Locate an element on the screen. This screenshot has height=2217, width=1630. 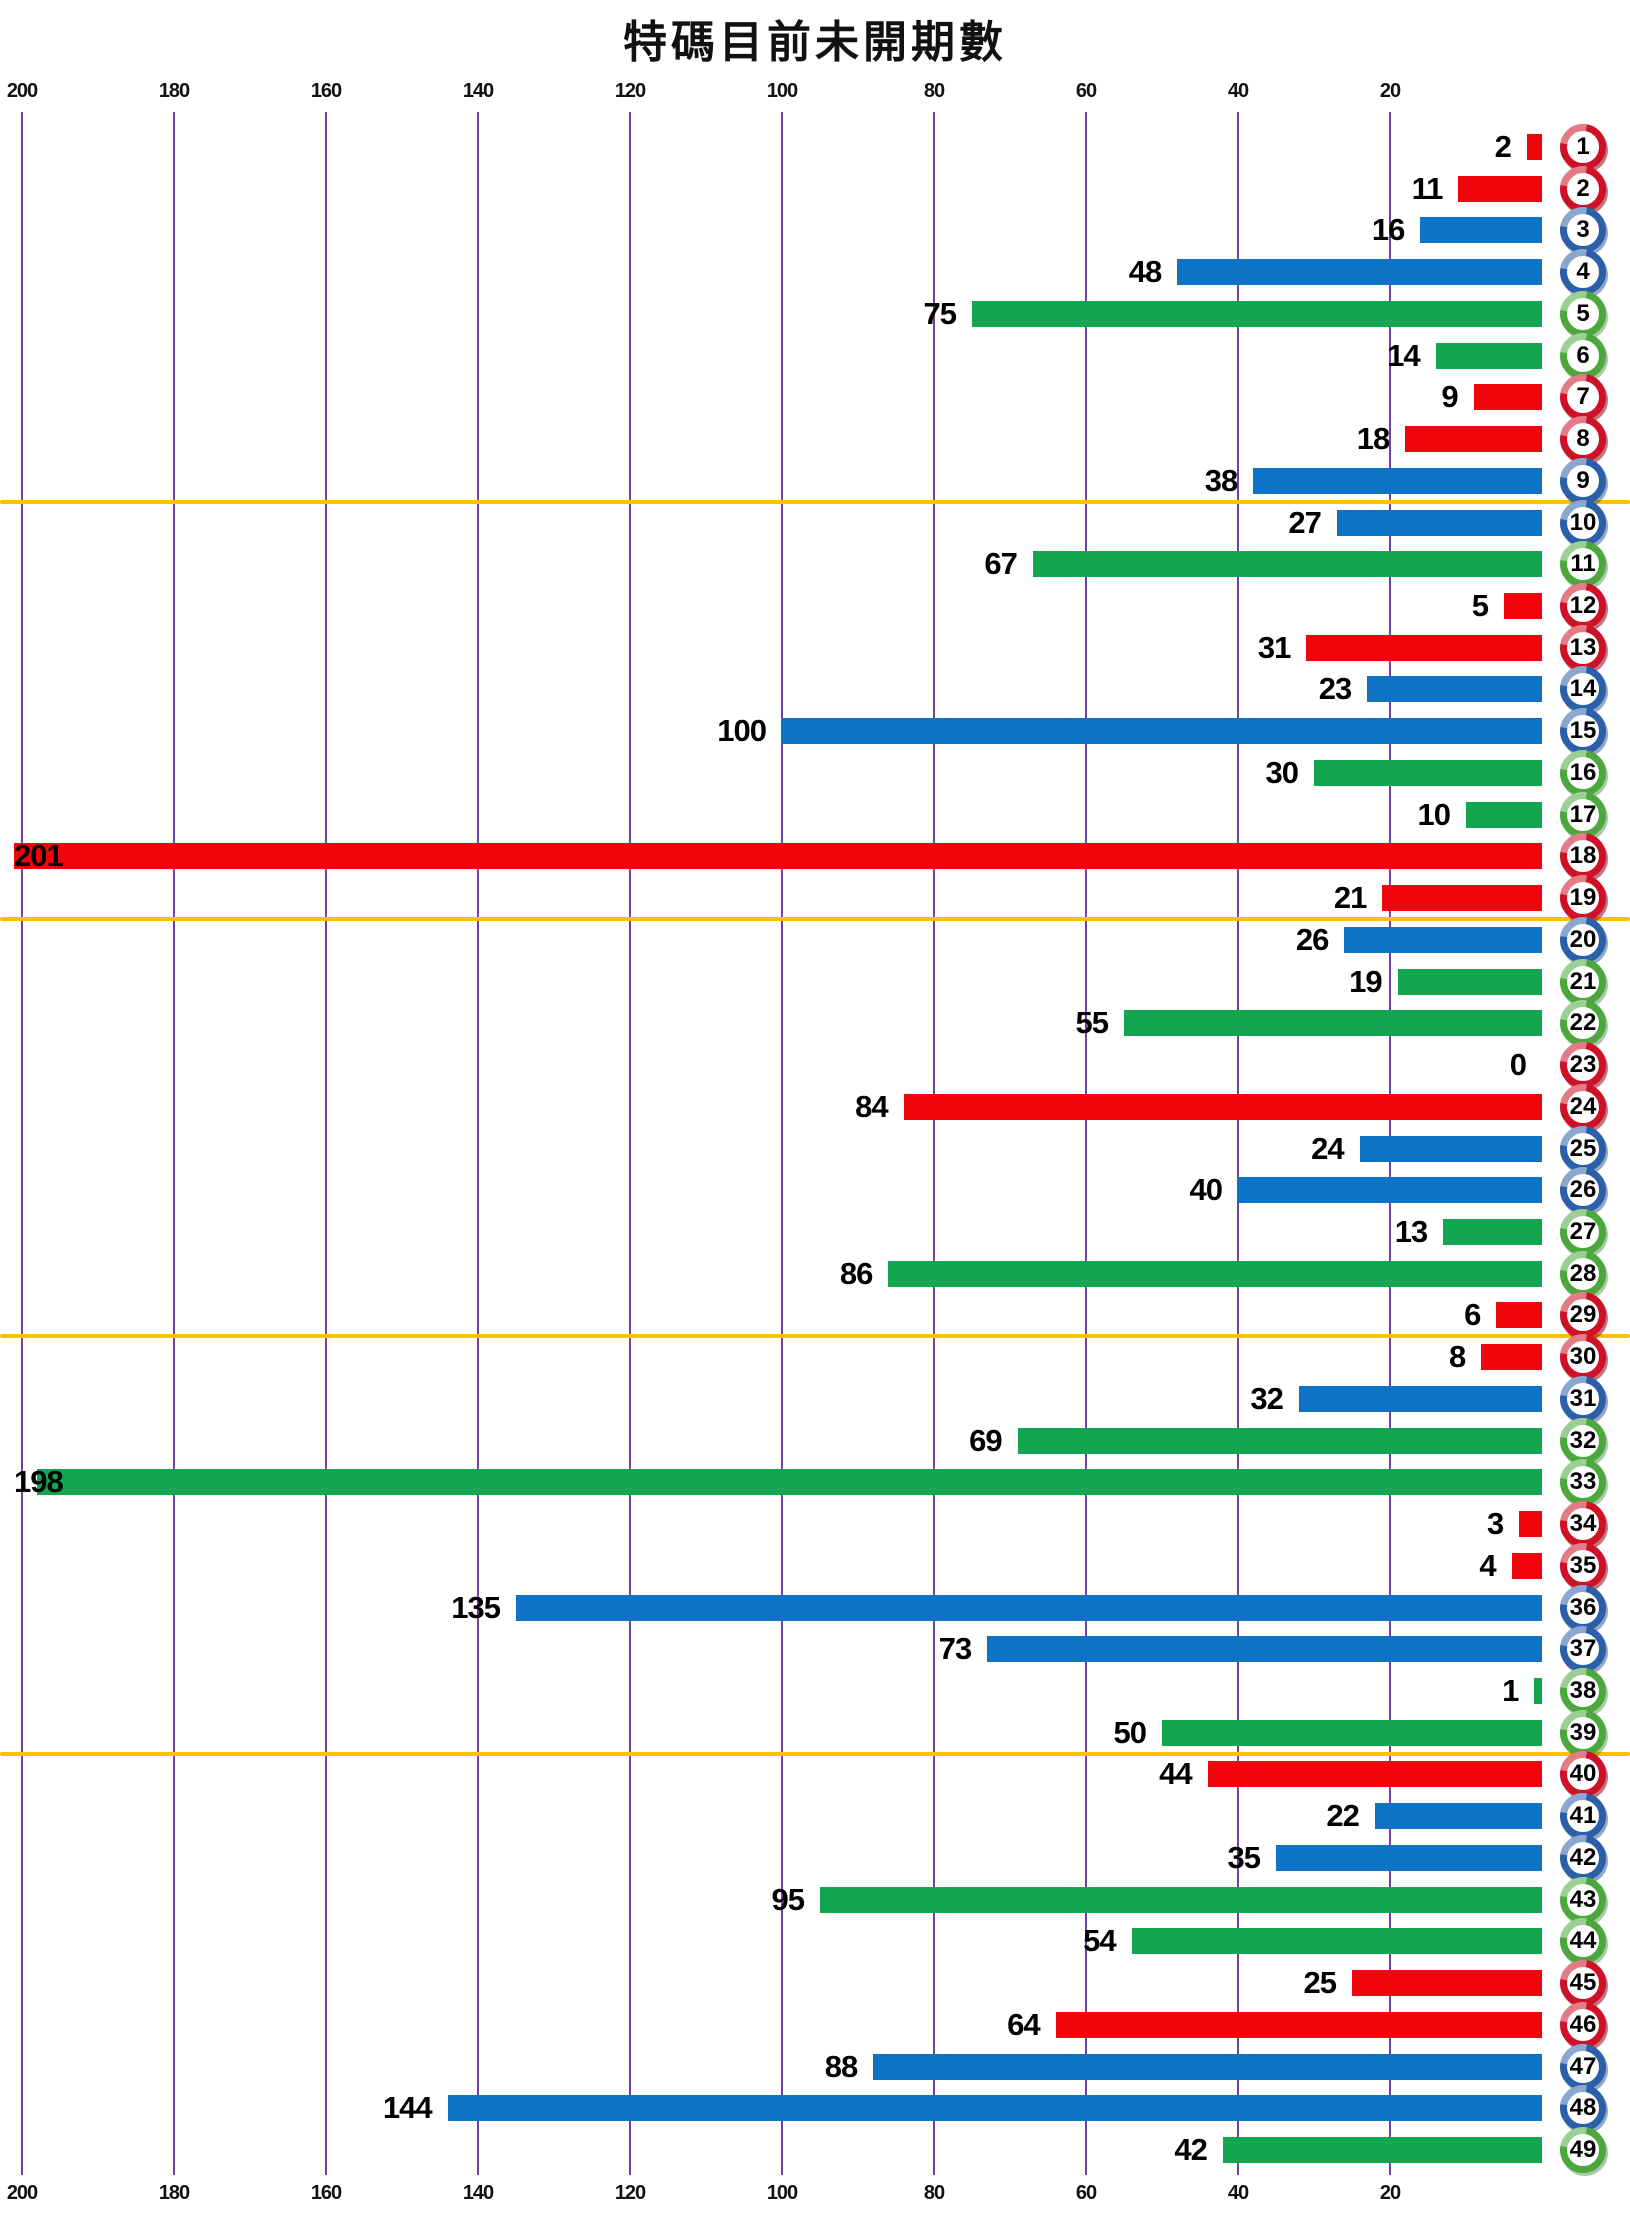
bar-value-label-23: 0 is located at coordinates (1518, 1065).